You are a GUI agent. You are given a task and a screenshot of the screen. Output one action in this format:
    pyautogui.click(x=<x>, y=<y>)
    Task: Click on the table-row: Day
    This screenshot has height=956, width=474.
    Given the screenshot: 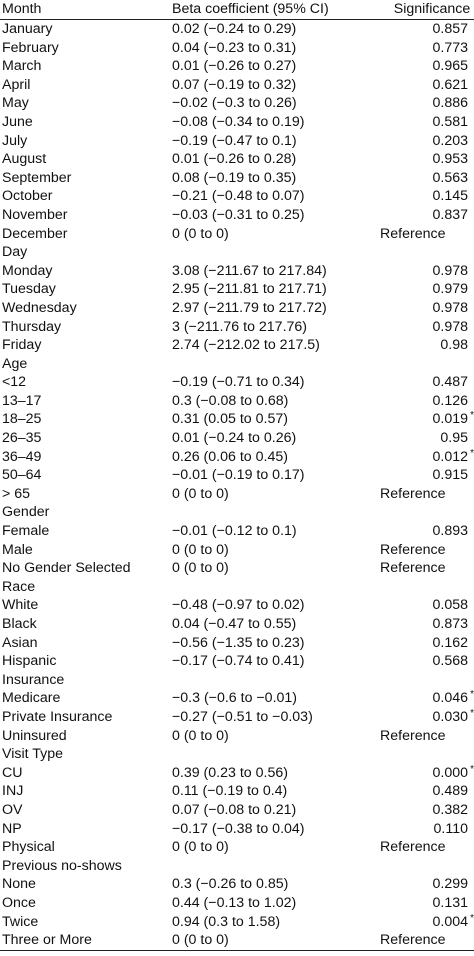 What is the action you would take?
    pyautogui.click(x=237, y=252)
    